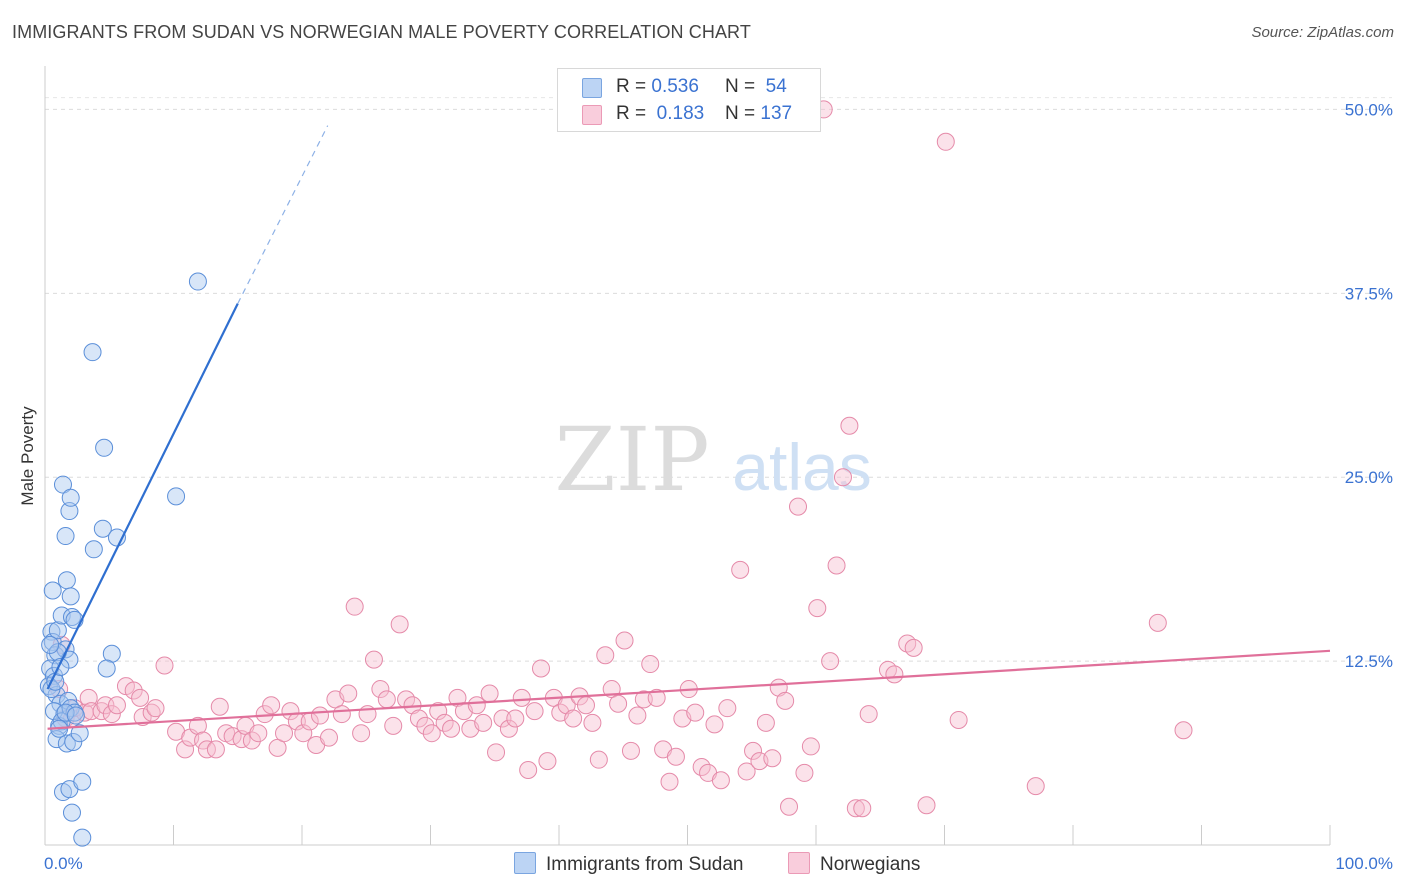 The height and width of the screenshot is (892, 1406). I want to click on bottom-legend-sudan: Immigrants from Sudan, so click(628, 864).